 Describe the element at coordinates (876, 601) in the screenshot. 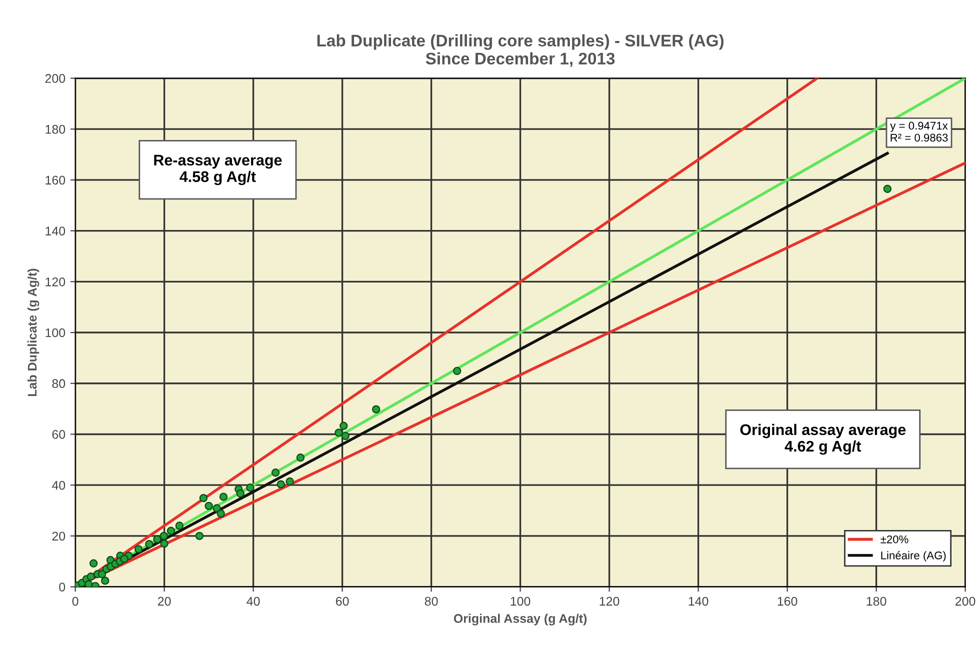

I see `x-tick-label: 180` at that location.